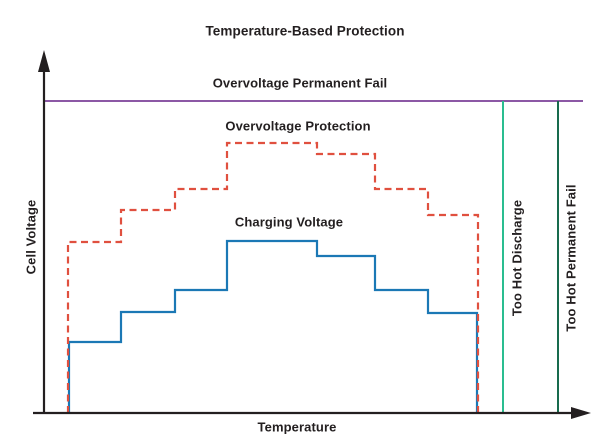 Image resolution: width=606 pixels, height=447 pixels. What do you see at coordinates (571, 258) in the screenshot?
I see `too-hot-permanent-fail-label: Too Hot Permanent Fail` at bounding box center [571, 258].